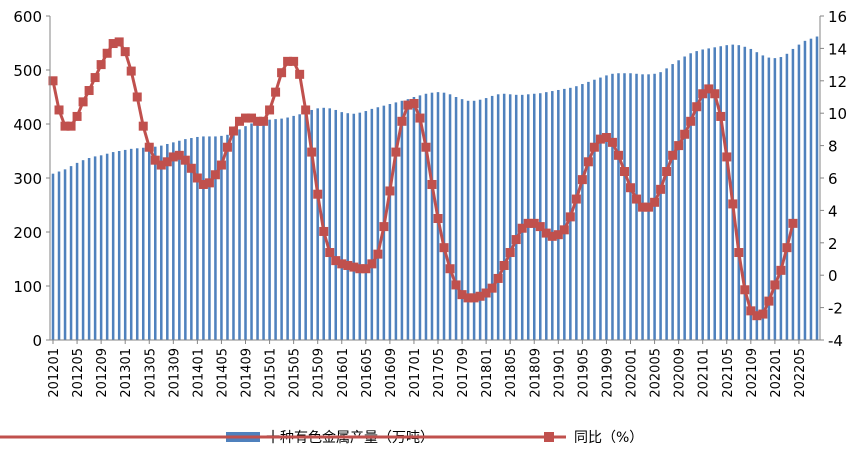 This screenshot has width=866, height=466. What do you see at coordinates (367, 373) in the screenshot?
I see `x-tick-label: 201605` at bounding box center [367, 373].